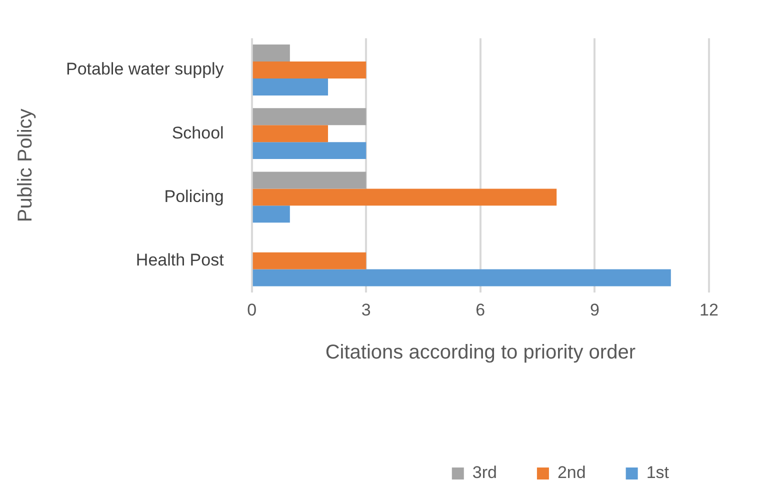 The image size is (779, 492). What do you see at coordinates (194, 196) in the screenshot?
I see `y-tick-label: Policing` at bounding box center [194, 196].